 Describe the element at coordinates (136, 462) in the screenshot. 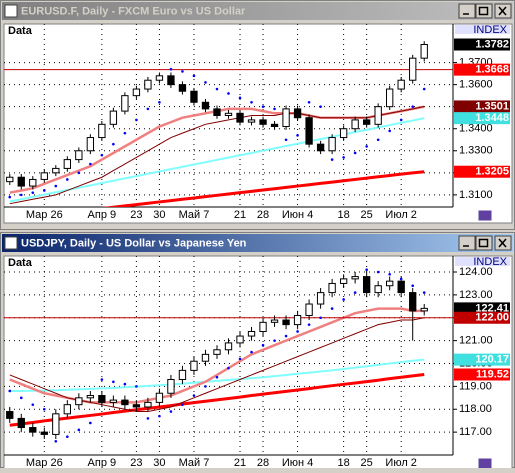

I see `x-tick-label: 23` at that location.